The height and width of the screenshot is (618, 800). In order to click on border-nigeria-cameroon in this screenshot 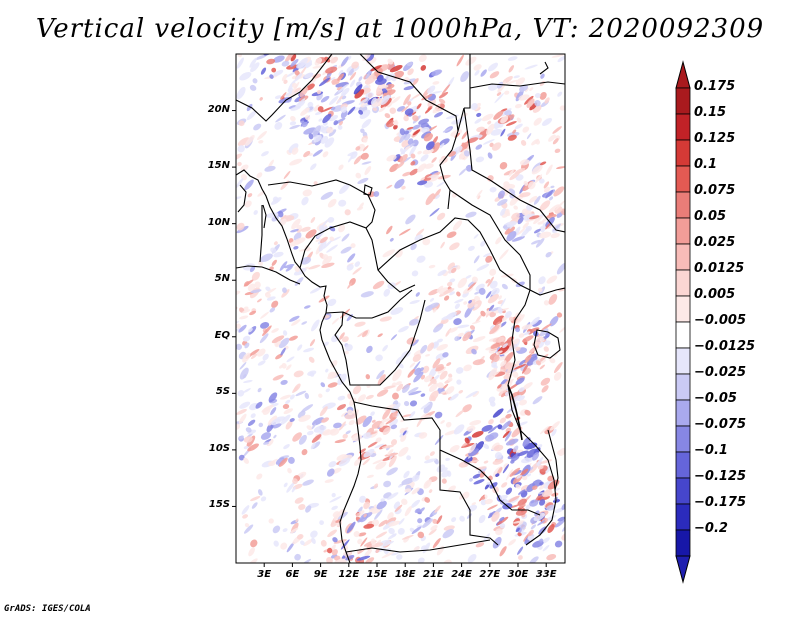, I will do `click(357, 257)`.